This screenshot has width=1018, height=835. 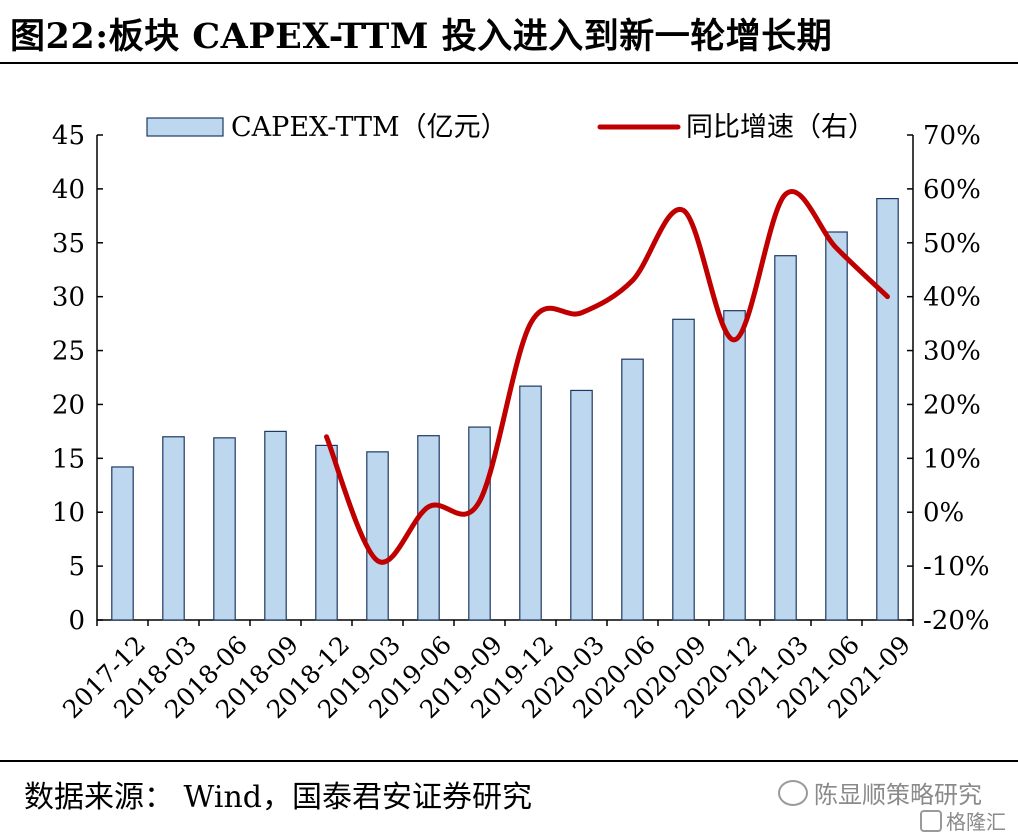 What do you see at coordinates (76, 567) in the screenshot?
I see `left-tick-label: 5` at bounding box center [76, 567].